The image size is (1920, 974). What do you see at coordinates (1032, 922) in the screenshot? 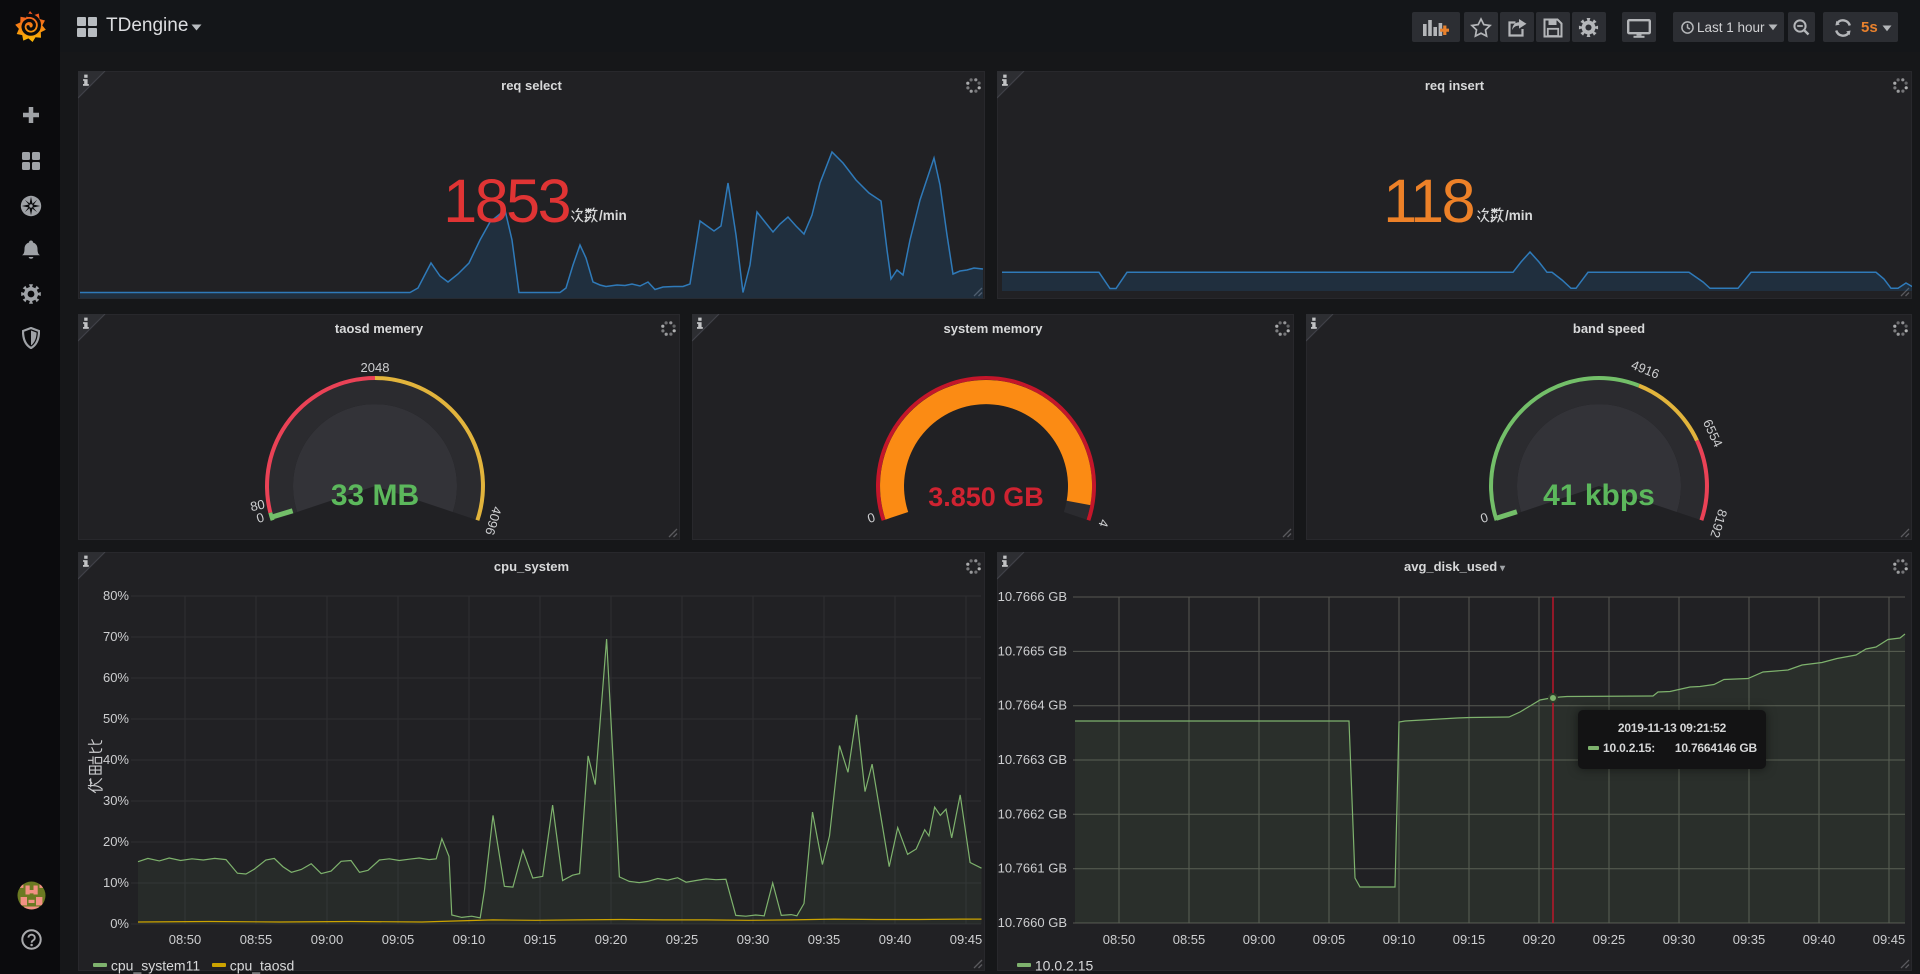
I see `svg-text: 10.7660 GB` at bounding box center [1032, 922].